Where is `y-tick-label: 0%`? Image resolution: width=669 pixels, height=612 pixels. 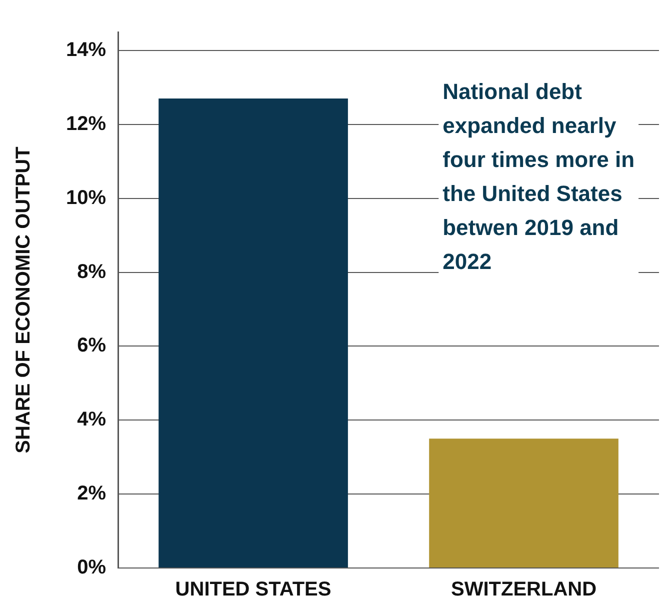
y-tick-label: 0% is located at coordinates (91, 567).